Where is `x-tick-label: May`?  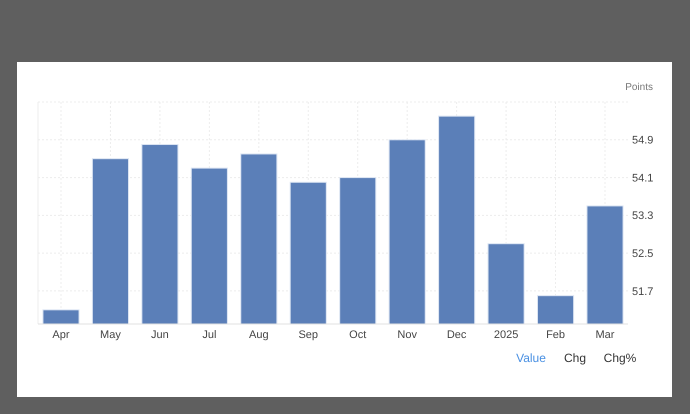
x-tick-label: May is located at coordinates (111, 335).